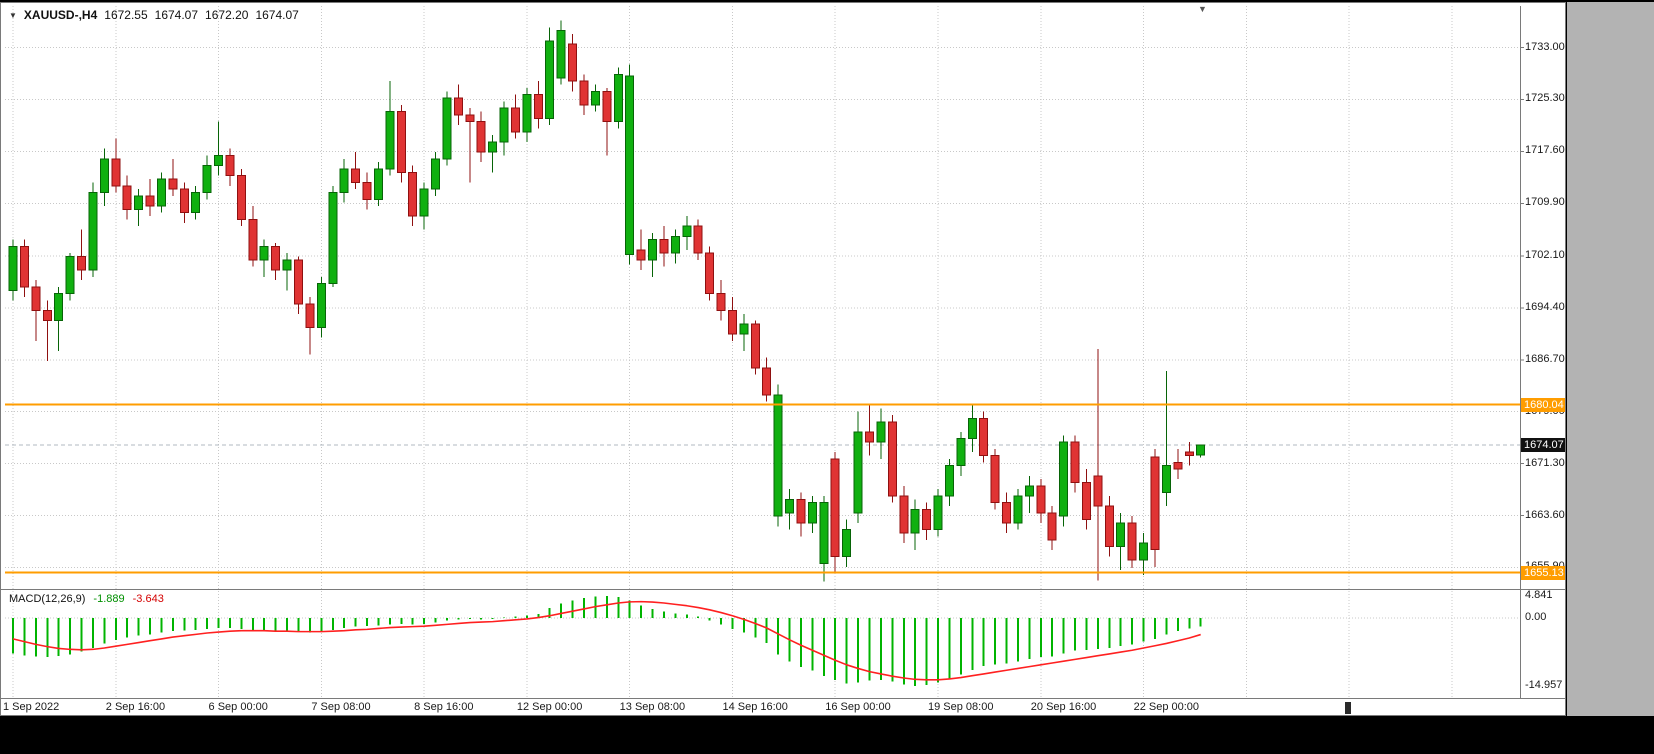 Image resolution: width=1654 pixels, height=754 pixels. I want to click on time-axis-label: 22 Sep 00:00, so click(1166, 707).